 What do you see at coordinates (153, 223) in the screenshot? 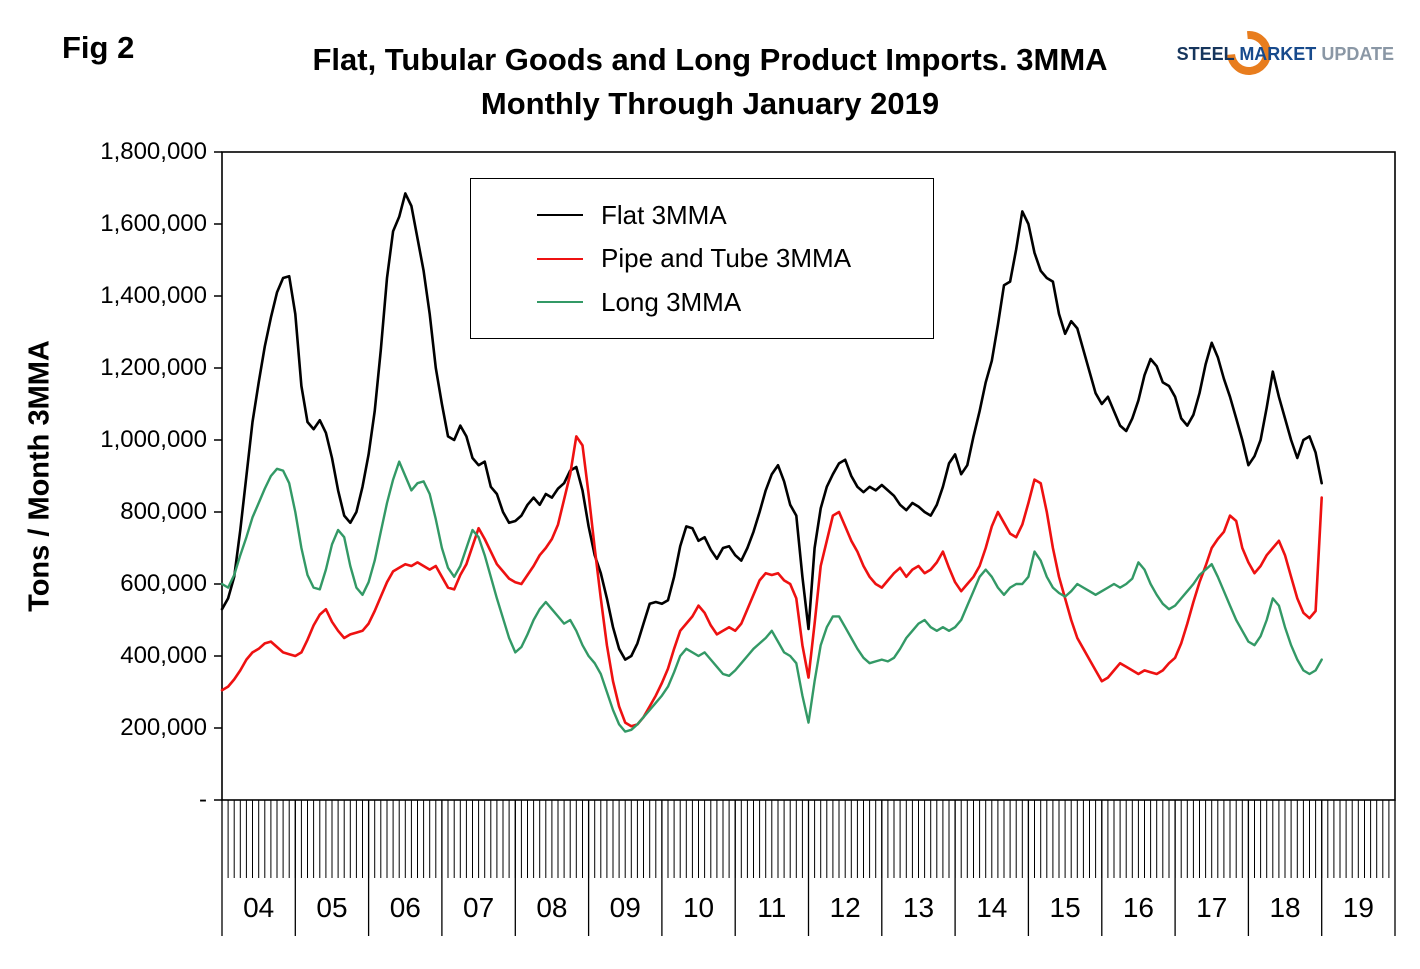
I see `y-axis-tick-label: 1,600,000` at bounding box center [153, 223].